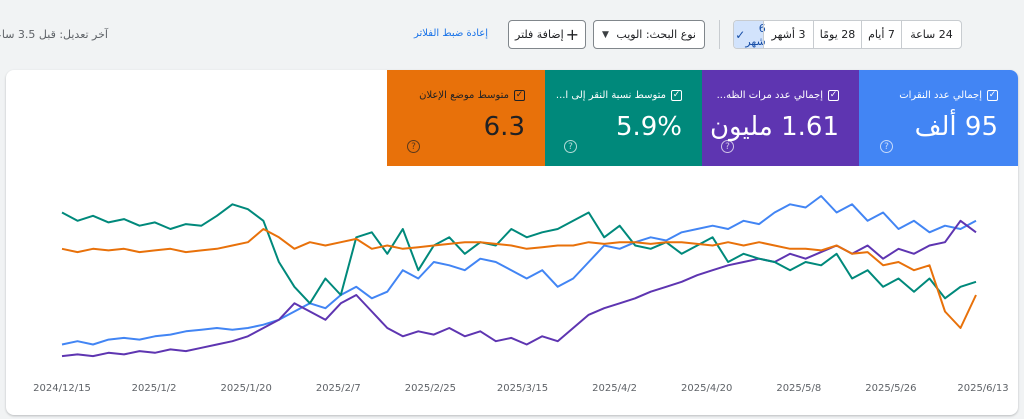 This screenshot has height=419, width=1024. What do you see at coordinates (466, 118) in the screenshot?
I see `metric-card-avg-position: ✓ متوسط موضع الإعلان 6.3 ?` at bounding box center [466, 118].